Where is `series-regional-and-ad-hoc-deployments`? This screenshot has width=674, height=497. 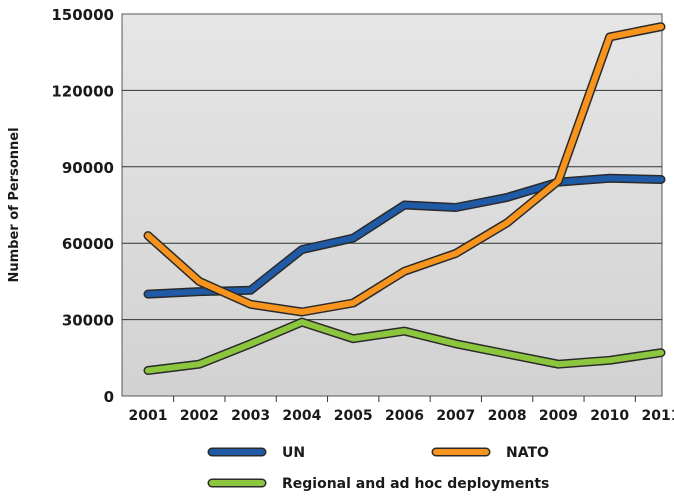 series-regional-and-ad-hoc-deployments is located at coordinates (404, 346).